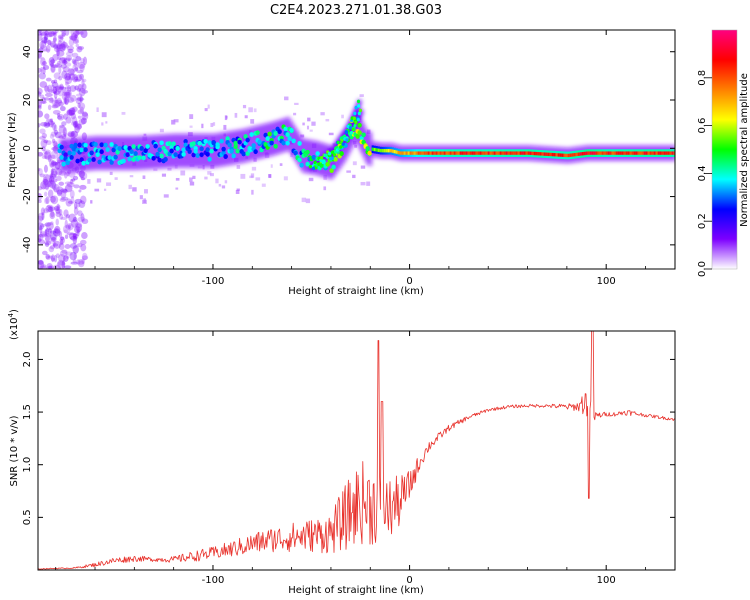 The image size is (750, 600). Describe the element at coordinates (356, 291) in the screenshot. I see `spectrogram-x-axis-label: Height of straight line (km)` at that location.